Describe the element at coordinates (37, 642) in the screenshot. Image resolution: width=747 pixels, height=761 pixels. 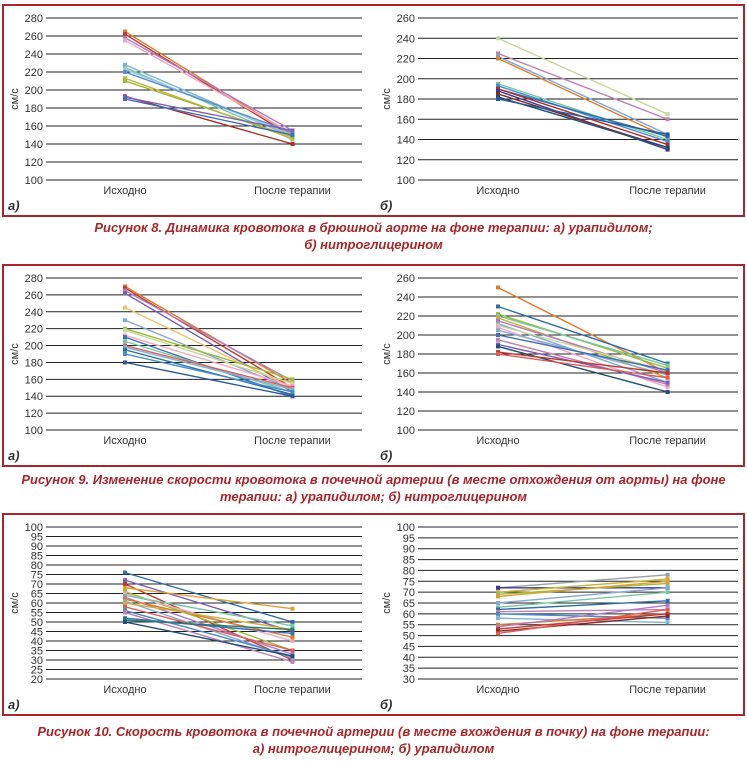
I see `y-tick-label: 40` at that location.